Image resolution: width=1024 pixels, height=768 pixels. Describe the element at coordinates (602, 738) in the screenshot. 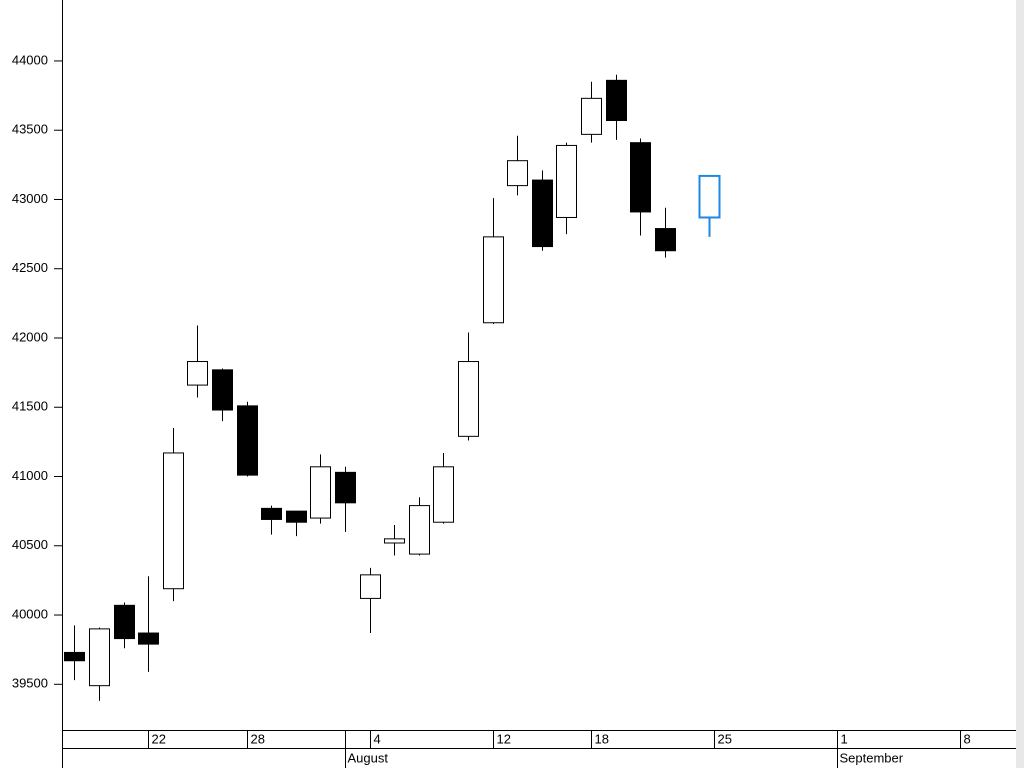

I see `x-tick-label: 18` at that location.